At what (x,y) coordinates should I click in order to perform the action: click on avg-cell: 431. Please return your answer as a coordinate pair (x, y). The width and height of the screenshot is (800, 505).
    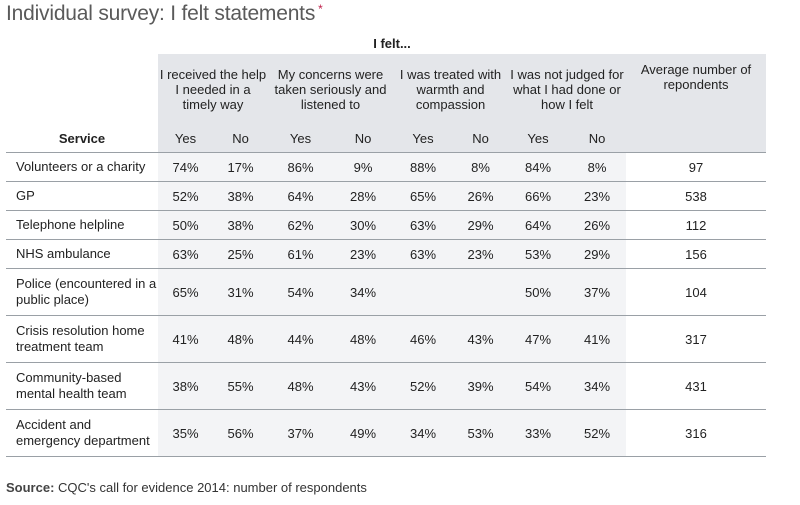
    Looking at the image, I should click on (696, 386).